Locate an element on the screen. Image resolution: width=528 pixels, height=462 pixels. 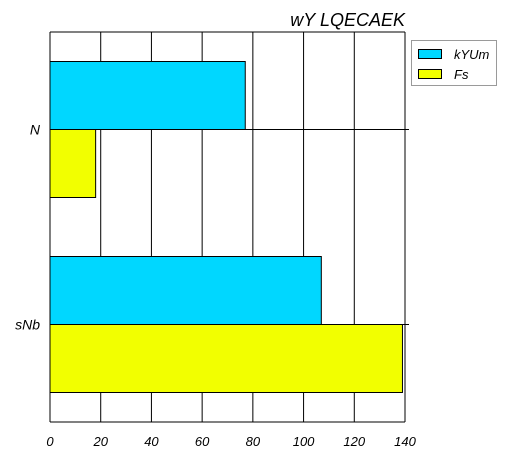
legend-swatch-kyum is located at coordinates (430, 54).